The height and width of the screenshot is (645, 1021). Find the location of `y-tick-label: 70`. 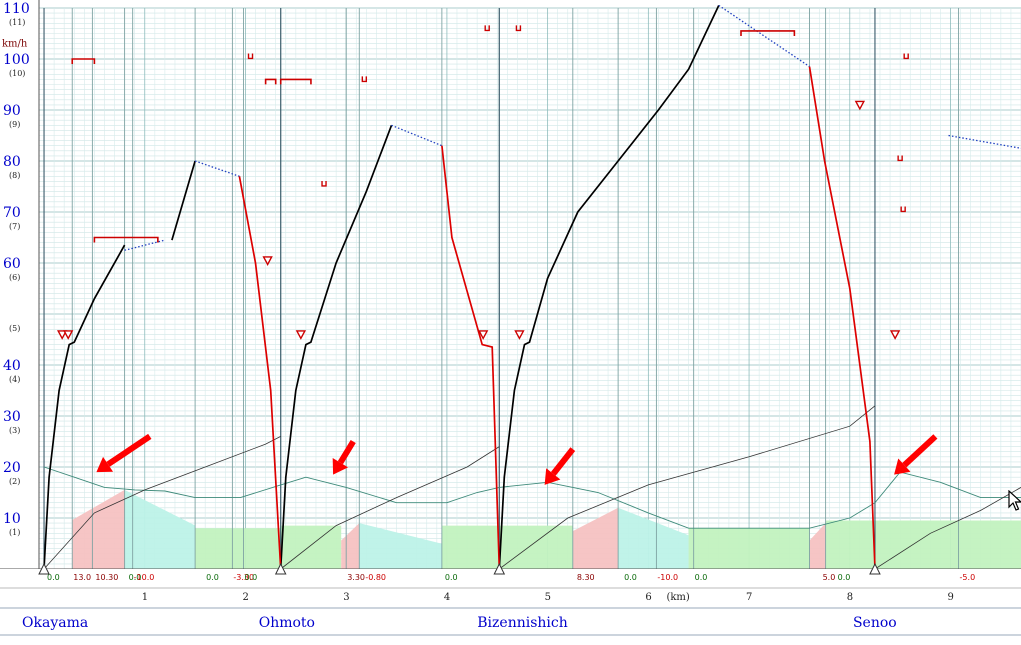

y-tick-label: 70 is located at coordinates (12, 213).